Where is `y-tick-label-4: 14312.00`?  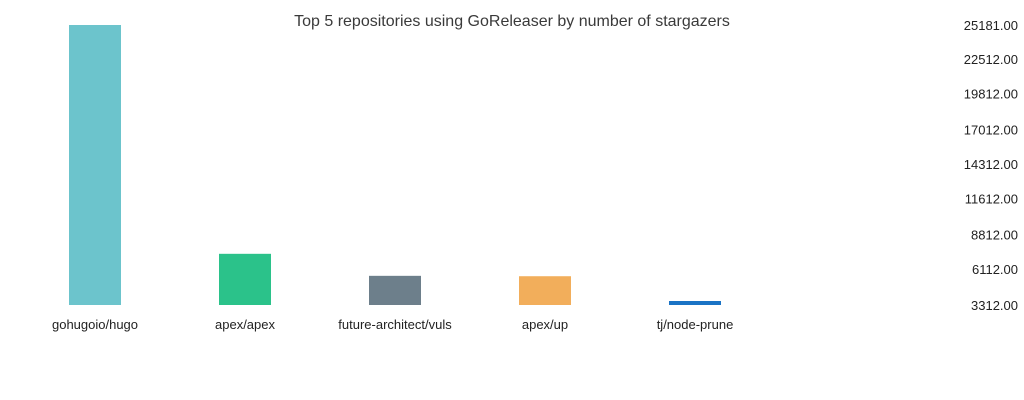 y-tick-label-4: 14312.00 is located at coordinates (991, 164).